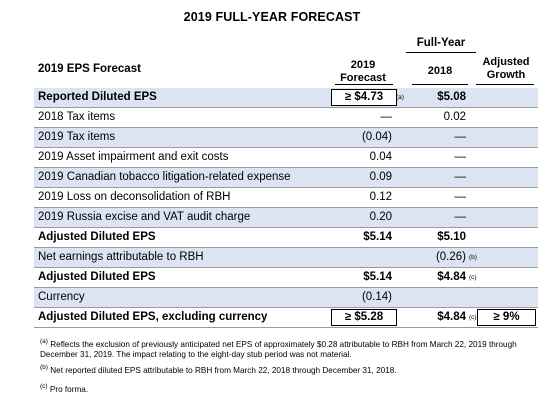  I want to click on value-2018: 0.02, so click(454, 117).